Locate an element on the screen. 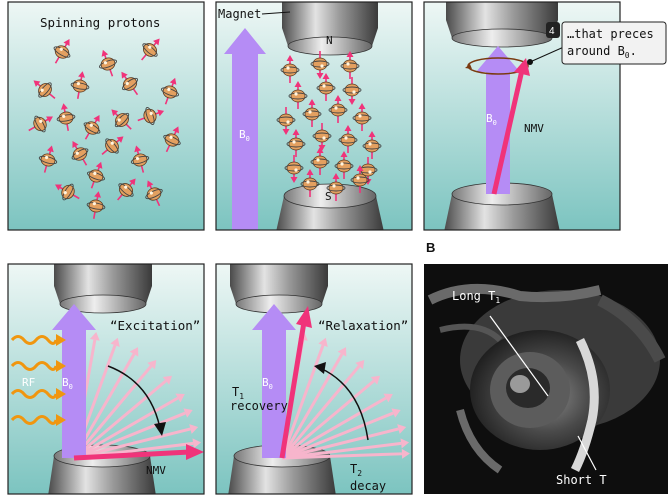  aligned-protons is located at coordinates (329, 126).